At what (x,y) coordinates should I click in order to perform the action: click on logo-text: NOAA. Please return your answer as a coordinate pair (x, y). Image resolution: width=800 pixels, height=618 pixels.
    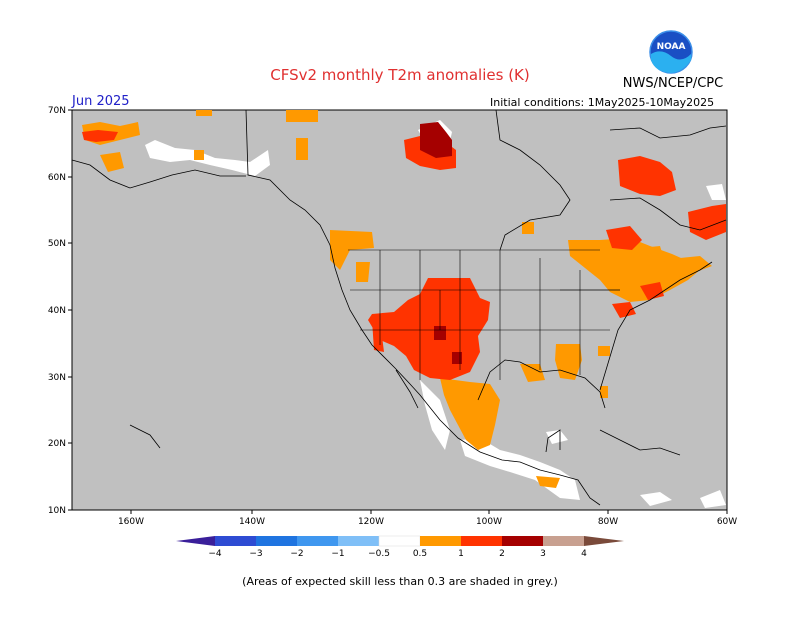
    Looking at the image, I should click on (671, 47).